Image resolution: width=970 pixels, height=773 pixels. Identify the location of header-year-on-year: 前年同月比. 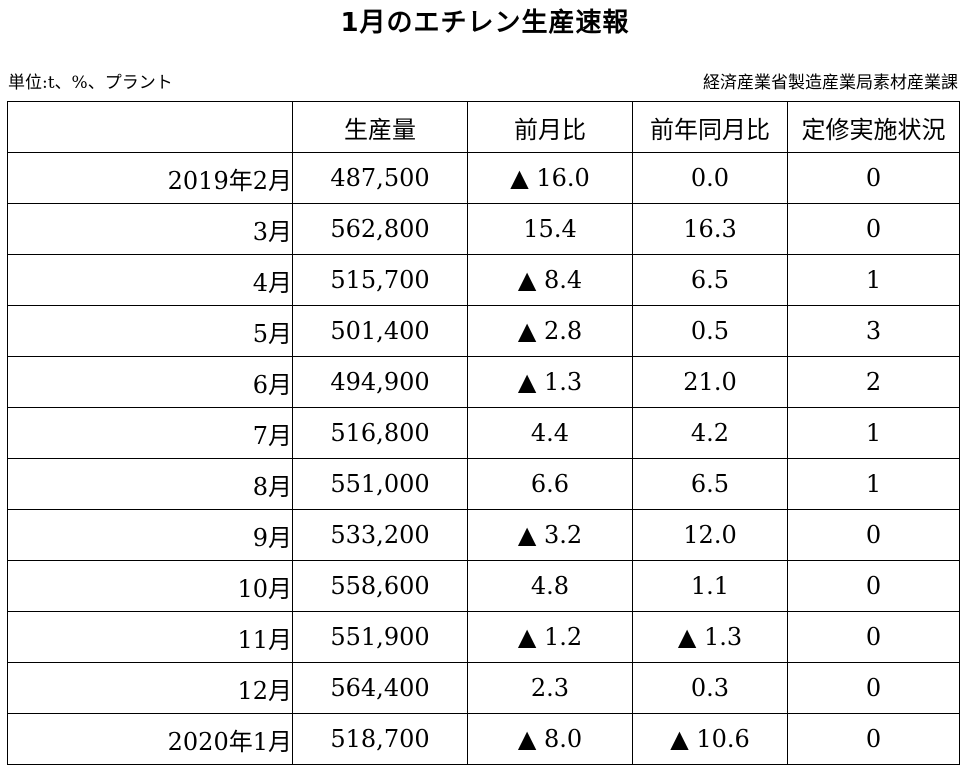
(710, 127).